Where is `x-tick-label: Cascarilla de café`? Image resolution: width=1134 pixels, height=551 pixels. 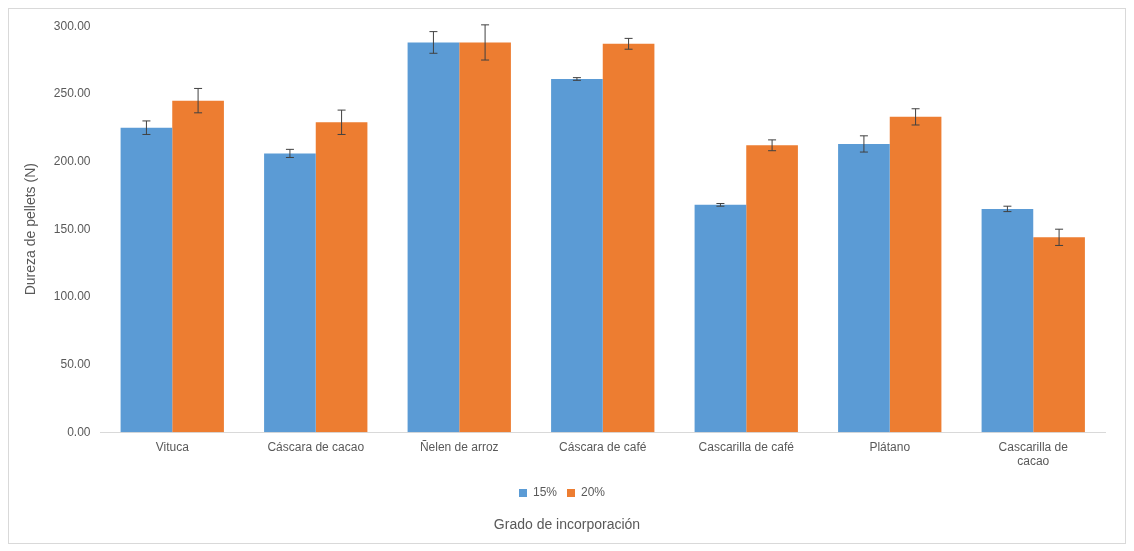
x-tick-label: Cascarilla de café is located at coordinates (746, 446).